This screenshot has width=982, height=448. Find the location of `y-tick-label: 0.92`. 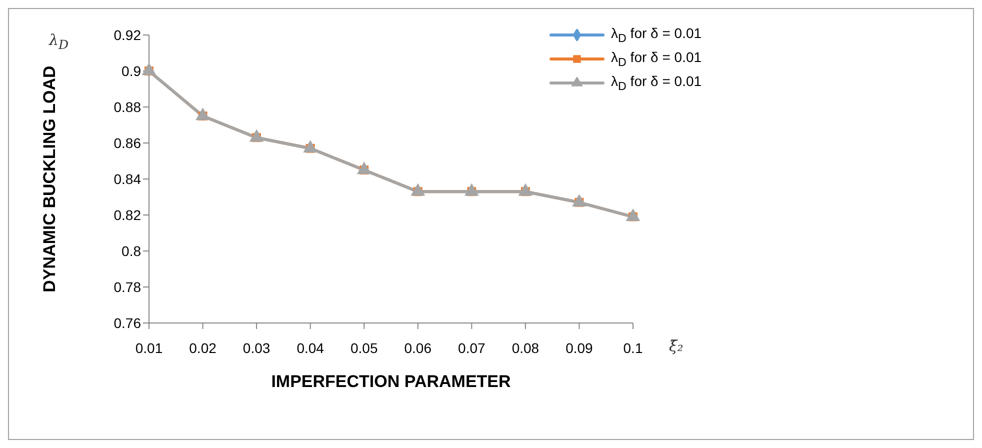

y-tick-label: 0.92 is located at coordinates (128, 34).